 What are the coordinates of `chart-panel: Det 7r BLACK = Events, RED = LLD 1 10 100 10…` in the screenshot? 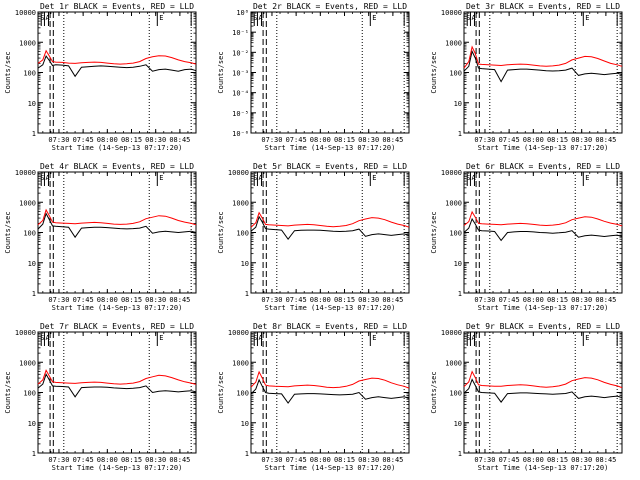 It's located at (100, 397).